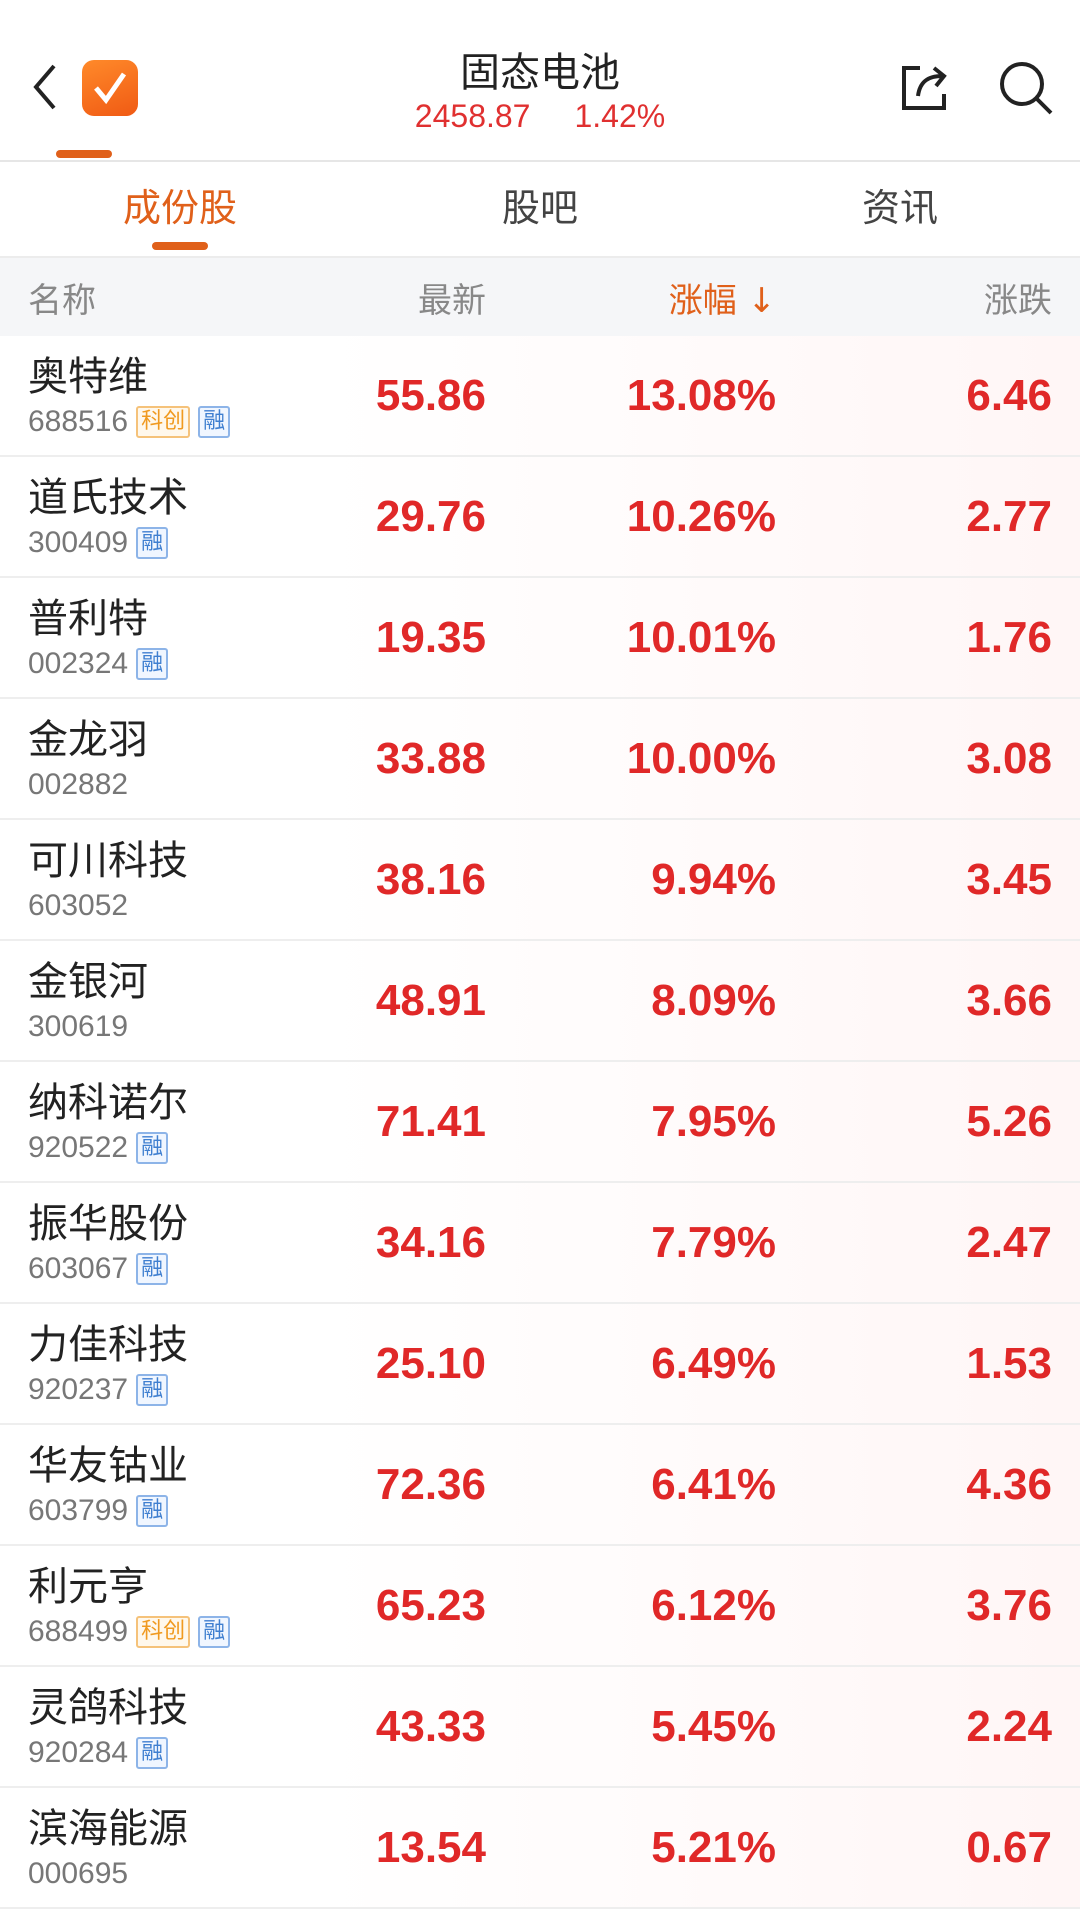 Image resolution: width=1080 pixels, height=1909 pixels. Describe the element at coordinates (540, 1364) in the screenshot. I see `table-row: 力佳科技 920237 融 25.10 6.49% 1.53` at that location.